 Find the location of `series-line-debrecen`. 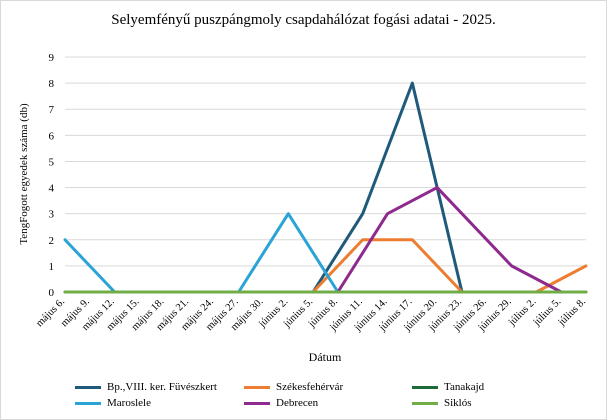

series-line-debrecen is located at coordinates (449, 240).